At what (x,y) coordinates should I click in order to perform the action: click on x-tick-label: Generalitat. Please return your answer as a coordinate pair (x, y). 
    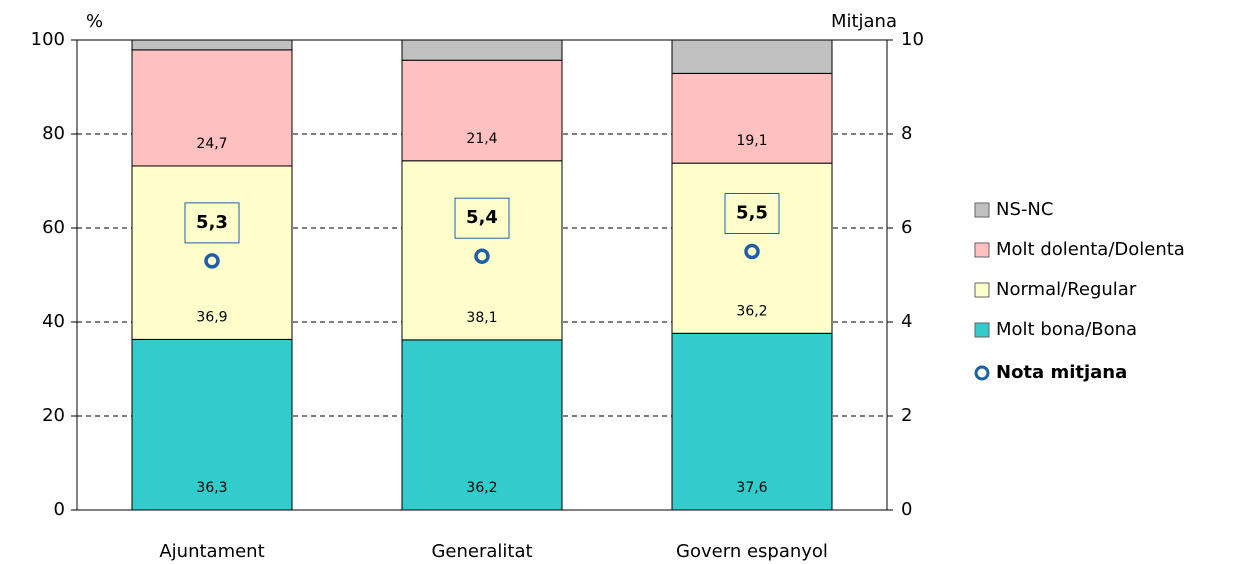
    Looking at the image, I should click on (481, 551).